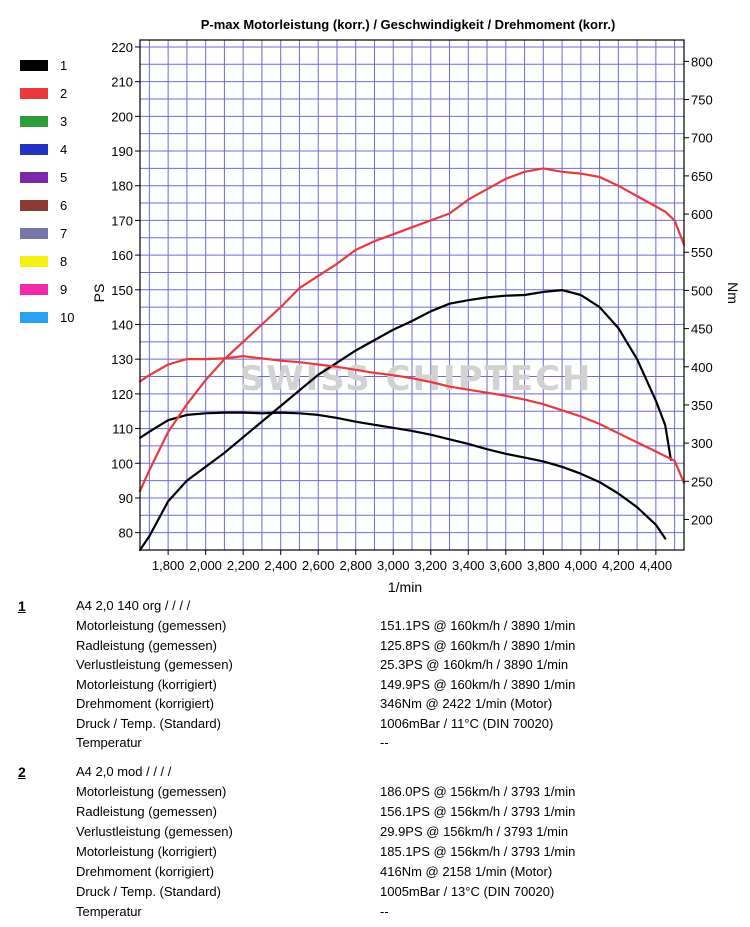 The height and width of the screenshot is (927, 750). Describe the element at coordinates (702, 252) in the screenshot. I see `y-right-tick-label: 550` at that location.